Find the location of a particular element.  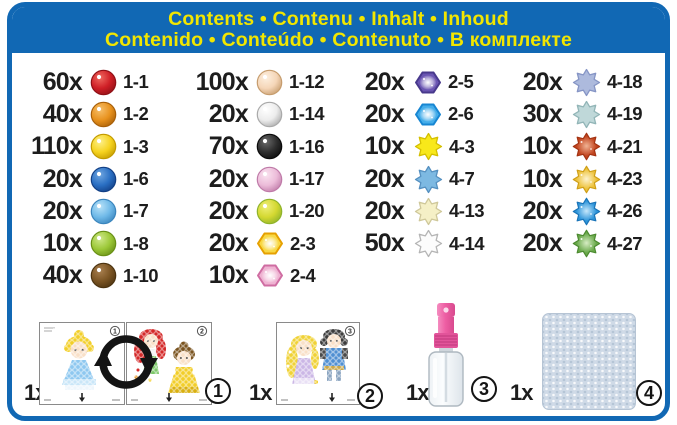

bead-row: 20x 4-13 is located at coordinates (414, 211).